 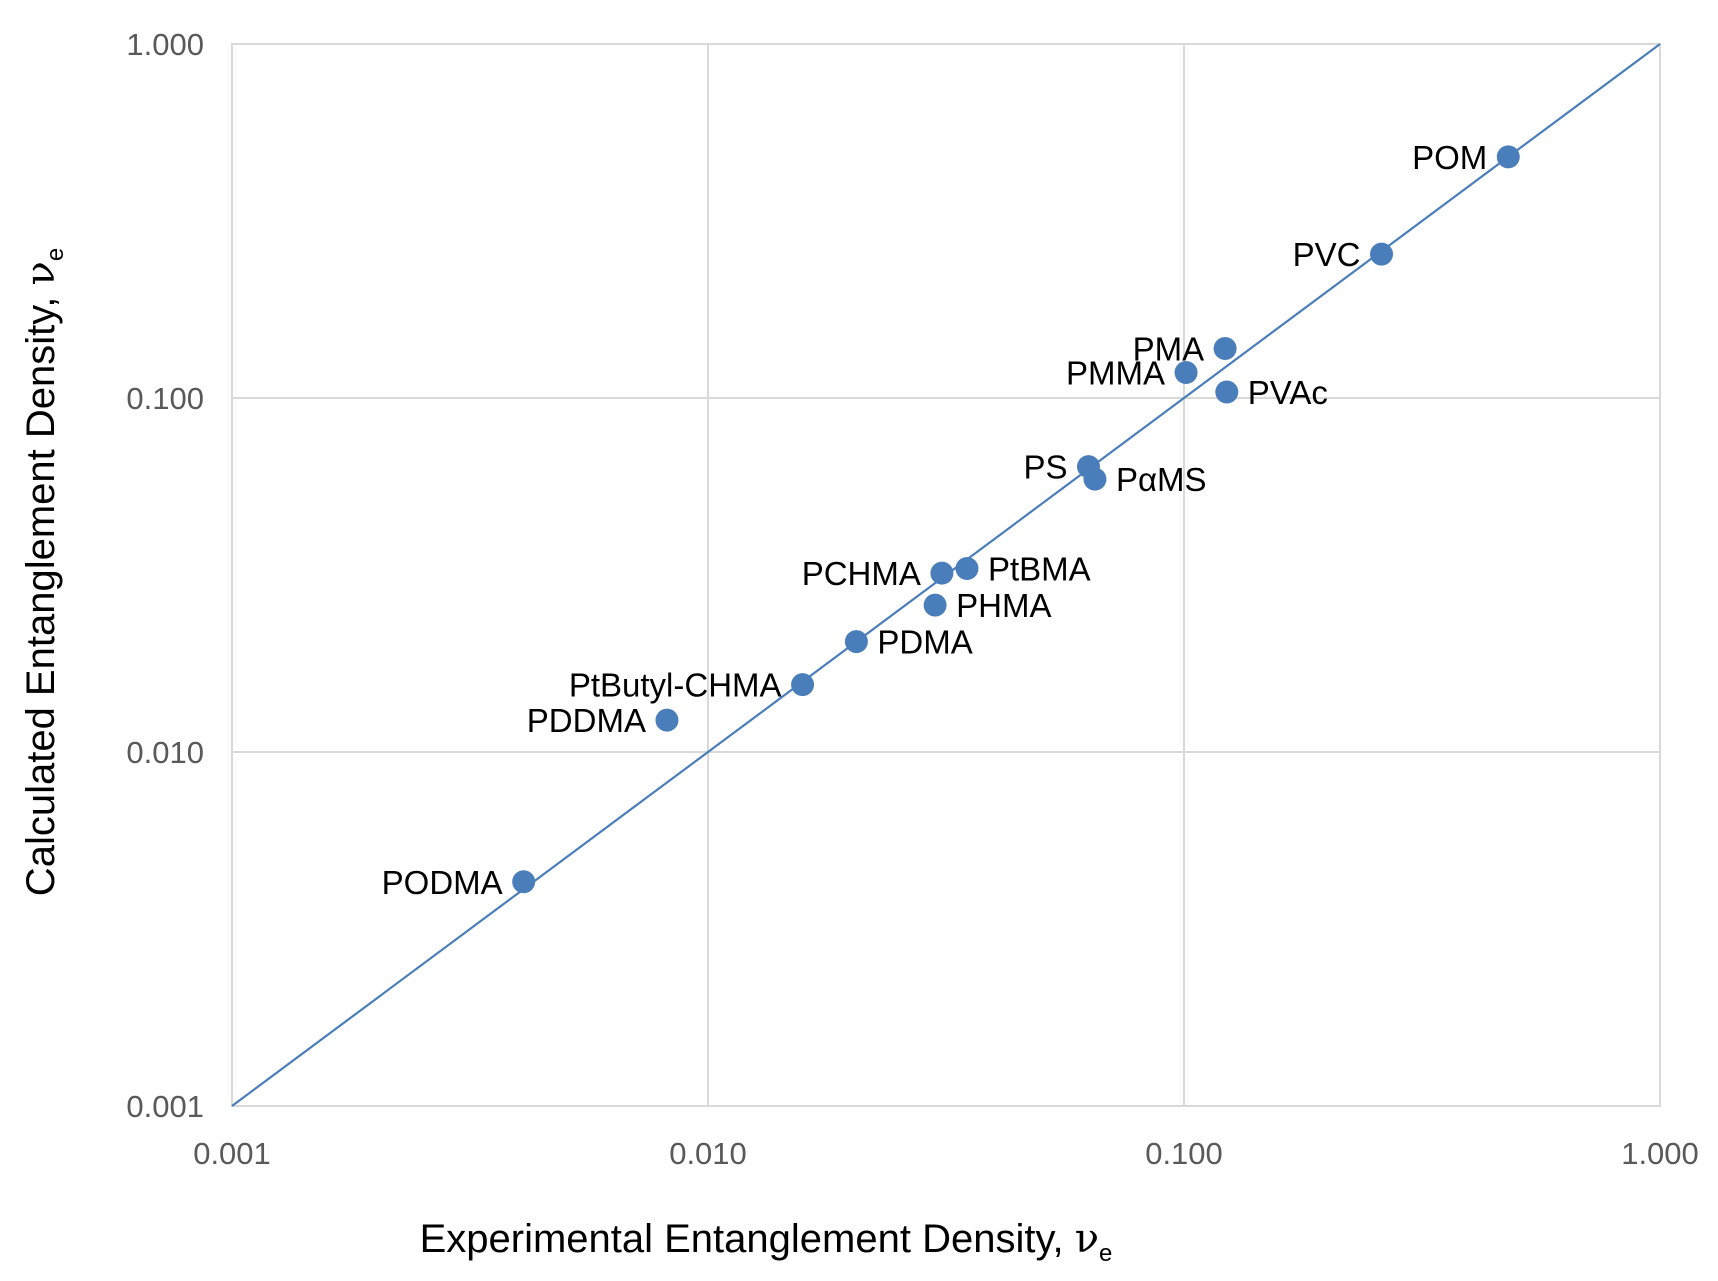 What do you see at coordinates (41, 273) in the screenshot?
I see `y-axis-title-symbol: ν` at bounding box center [41, 273].